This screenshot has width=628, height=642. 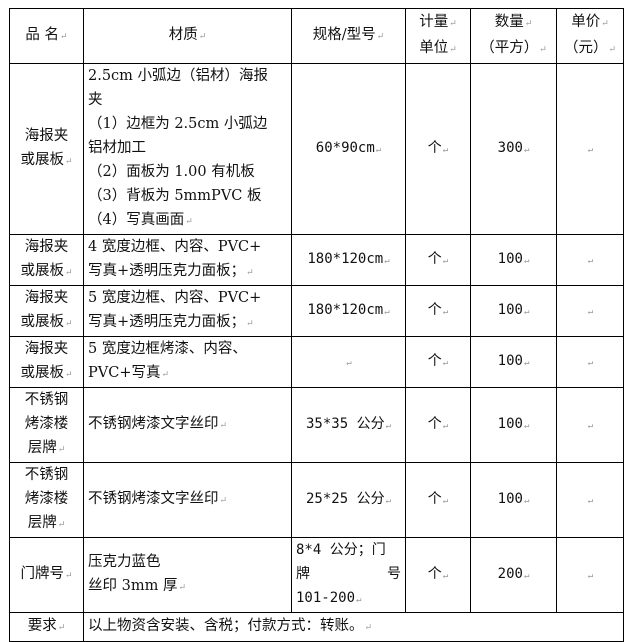 I want to click on table-row: 门牌号压克力蓝色丝印 3mm 厚8*4 公分；门牌 号 101-200 个 200, so click(x=316, y=575).